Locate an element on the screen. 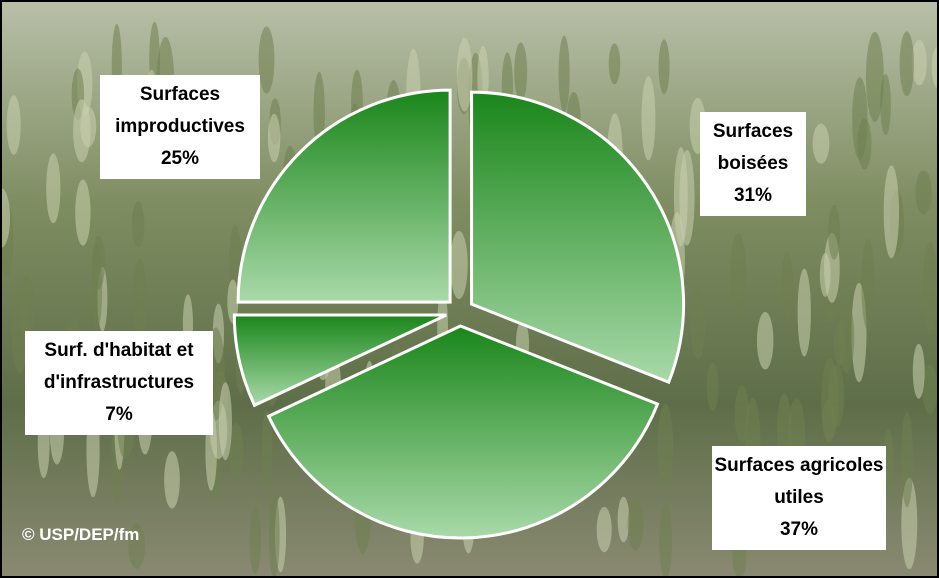 This screenshot has width=939, height=578. slice-label: Surfaces boisées 31% is located at coordinates (753, 164).